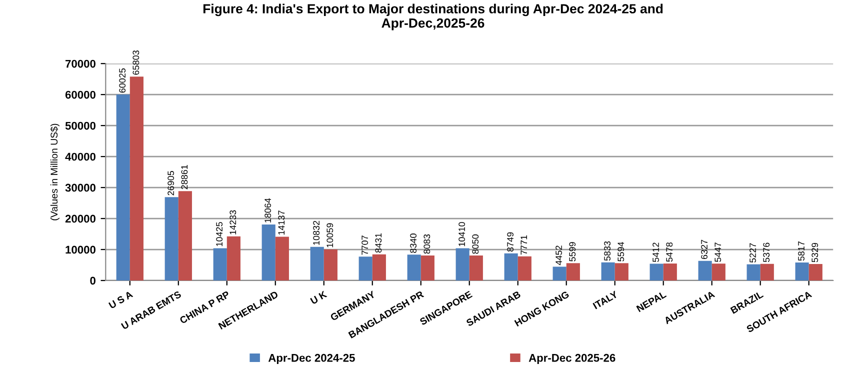 The height and width of the screenshot is (374, 866). Describe the element at coordinates (427, 244) in the screenshot. I see `data-label: 8083` at that location.